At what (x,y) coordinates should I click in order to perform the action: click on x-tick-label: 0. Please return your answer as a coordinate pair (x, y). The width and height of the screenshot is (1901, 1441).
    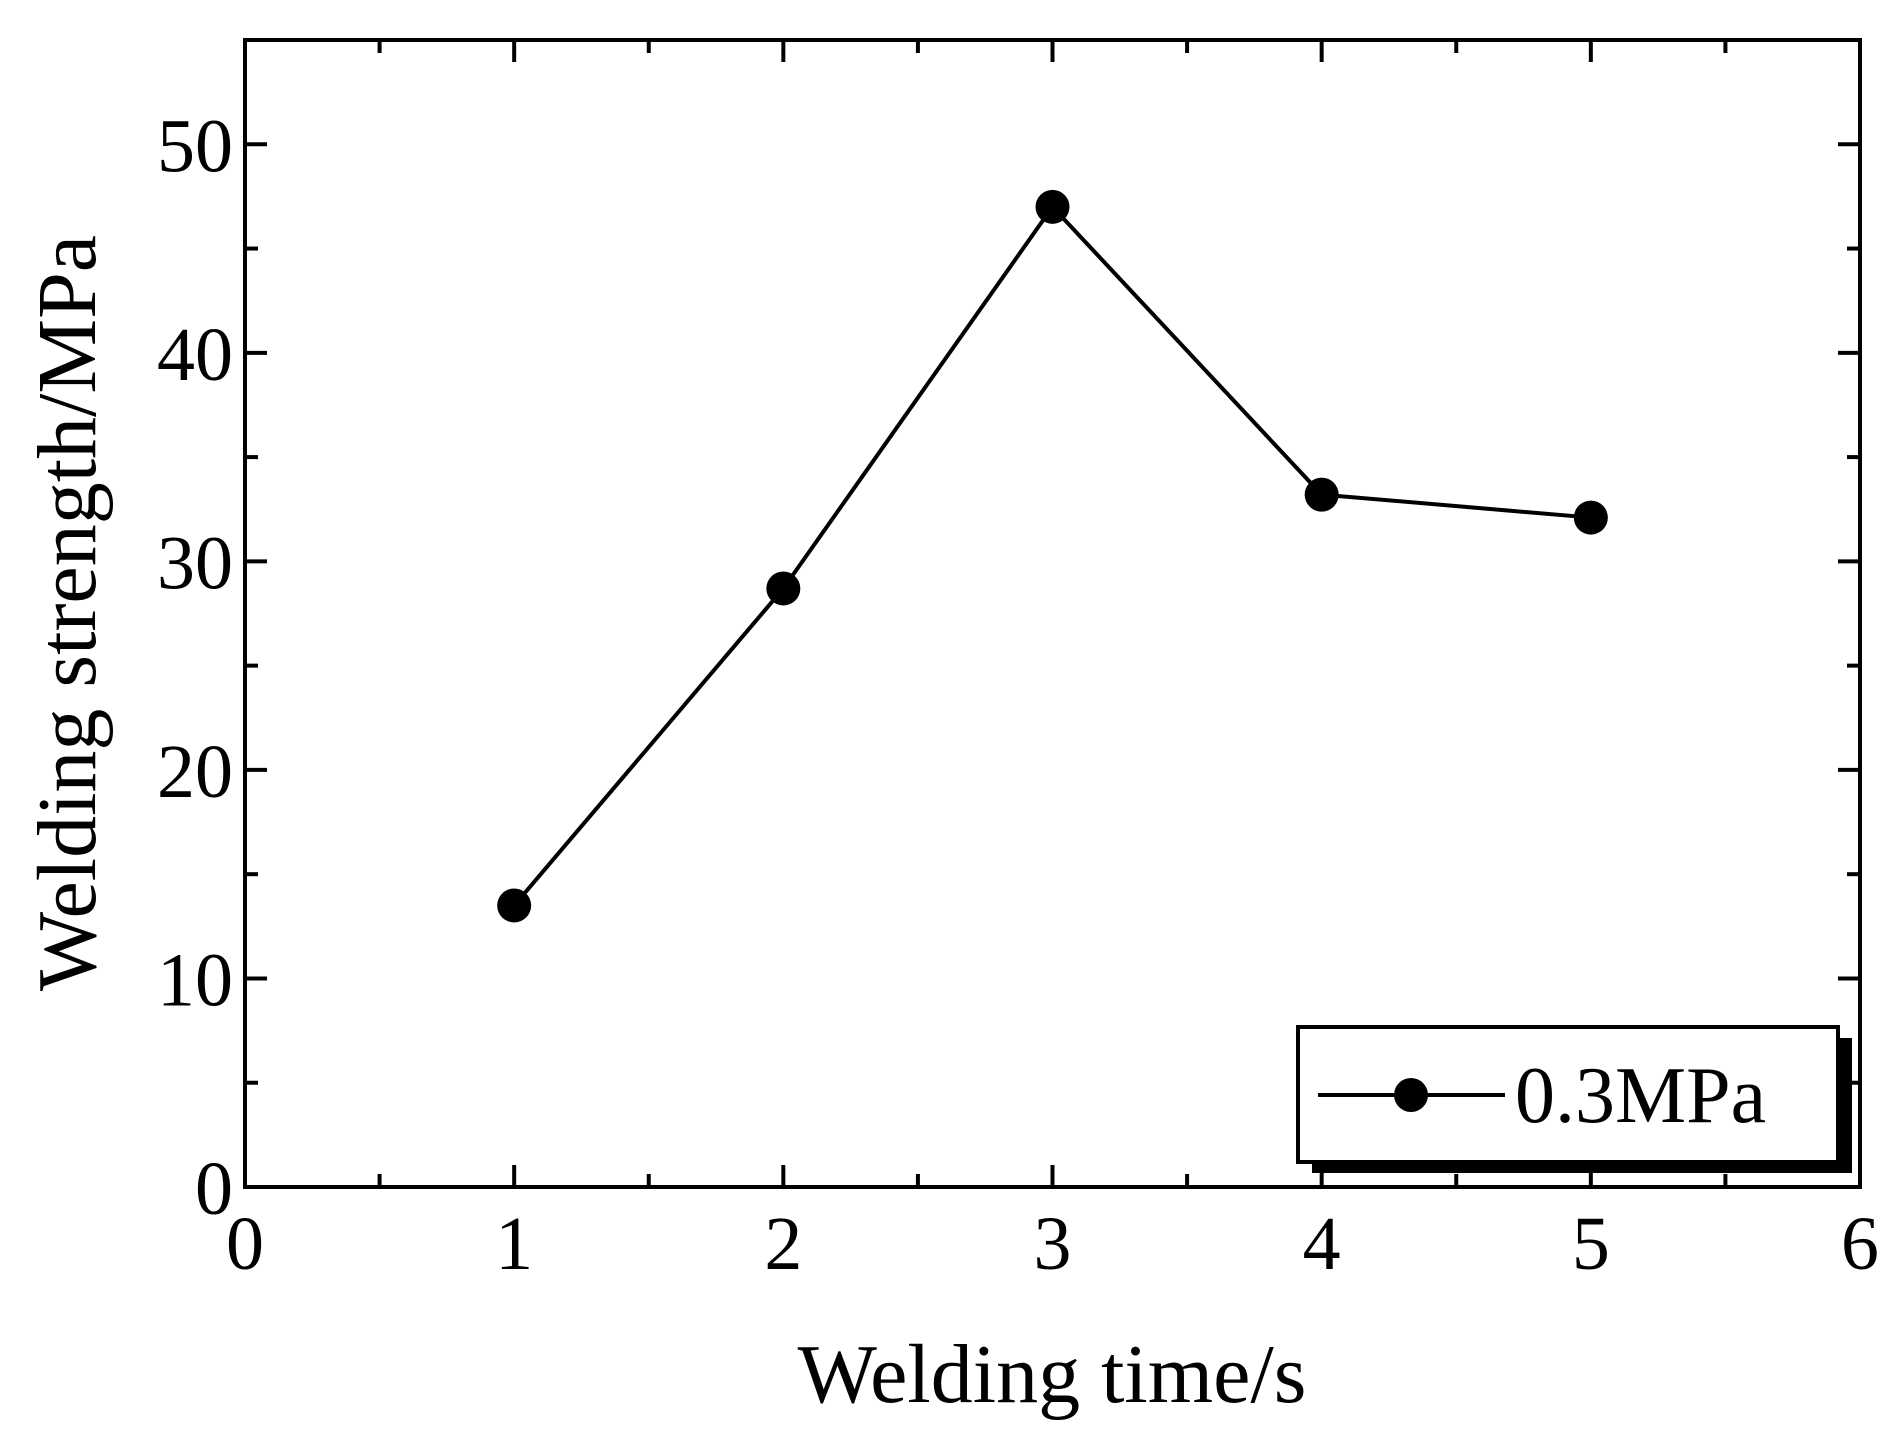
    Looking at the image, I should click on (245, 1244).